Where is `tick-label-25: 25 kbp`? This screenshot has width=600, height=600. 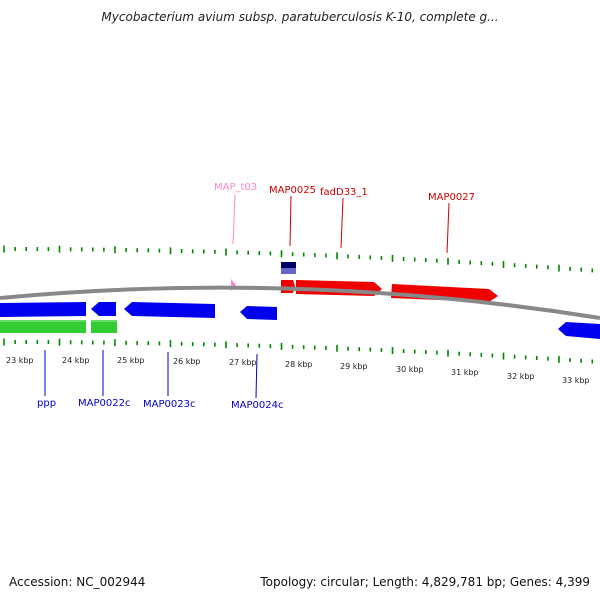
tick-label-25: 25 kbp is located at coordinates (131, 360).